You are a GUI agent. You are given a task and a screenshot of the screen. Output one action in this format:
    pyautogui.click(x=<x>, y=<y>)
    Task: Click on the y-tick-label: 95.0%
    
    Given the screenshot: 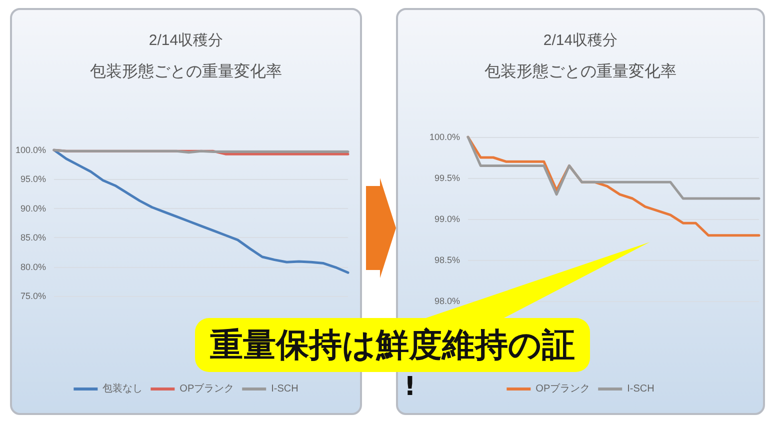 What is the action you would take?
    pyautogui.click(x=33, y=179)
    